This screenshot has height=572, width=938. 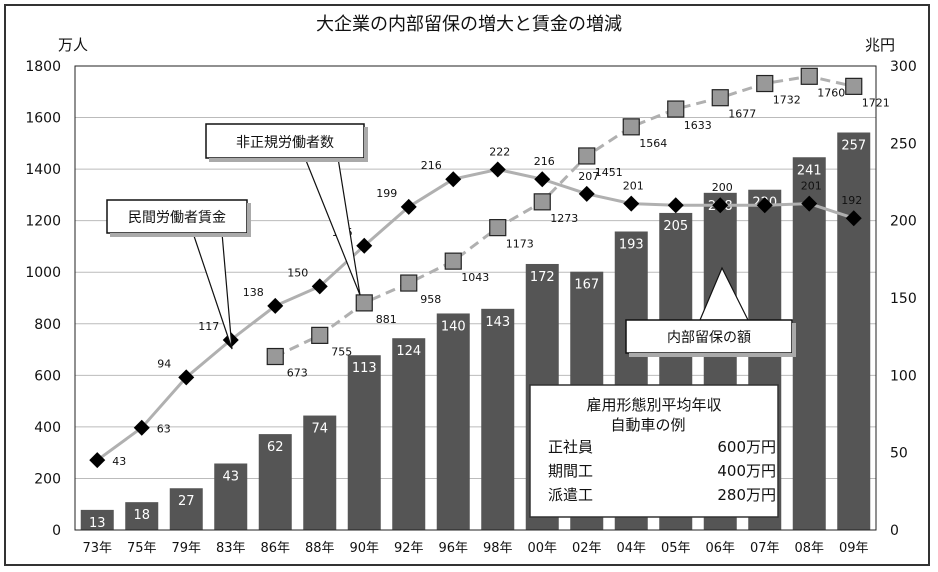 What do you see at coordinates (47, 479) in the screenshot?
I see `left-tick-label: 200` at bounding box center [47, 479].